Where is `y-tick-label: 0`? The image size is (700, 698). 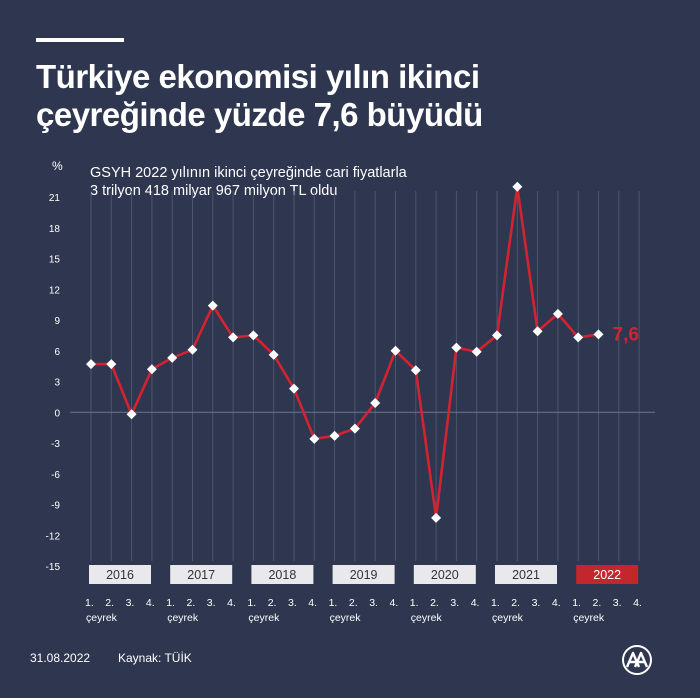
y-tick-label: 0 is located at coordinates (57, 413).